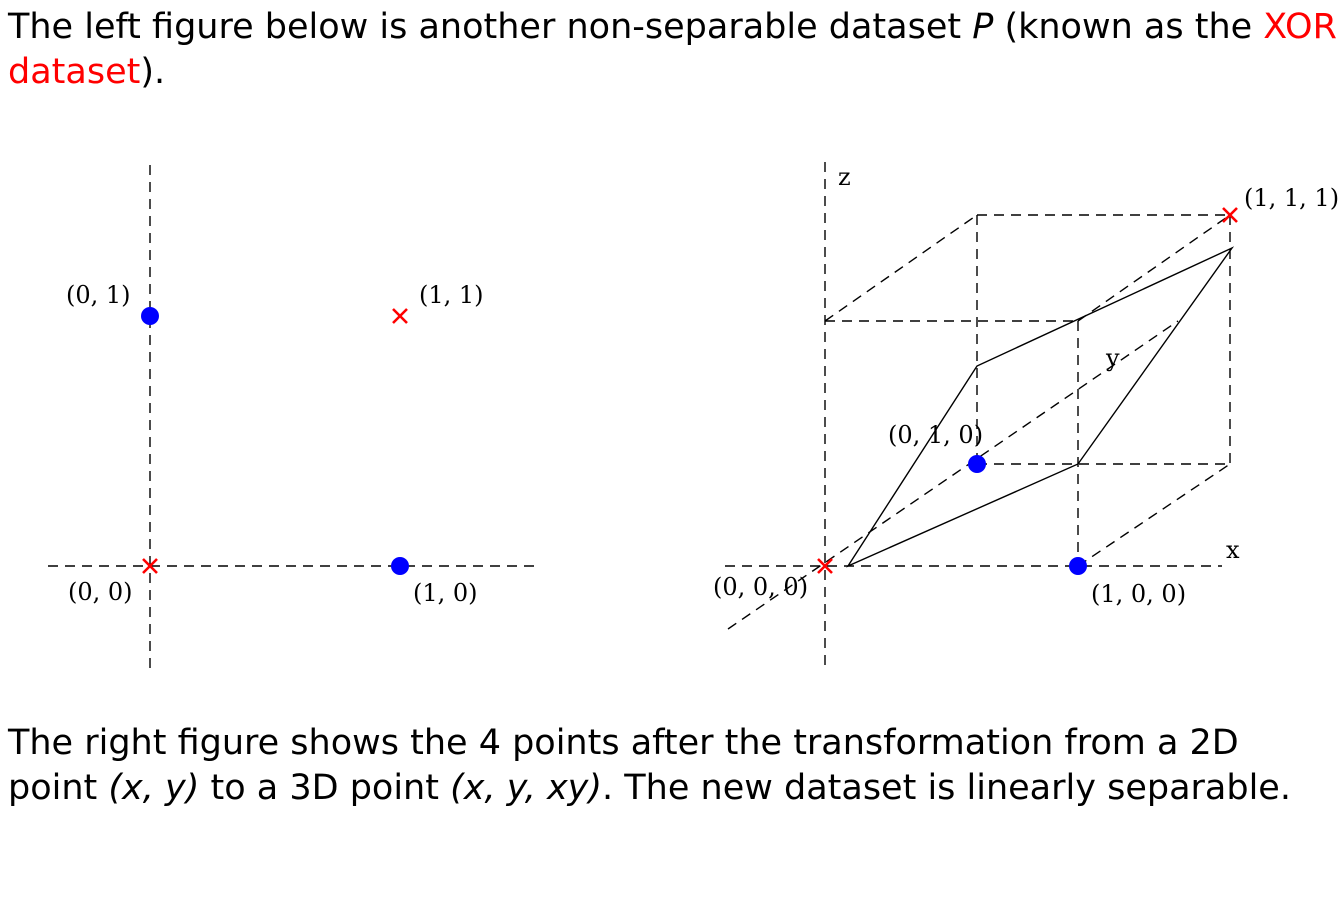 The height and width of the screenshot is (900, 1344). What do you see at coordinates (153, 72) in the screenshot?
I see `intro-text-3: ).` at bounding box center [153, 72].